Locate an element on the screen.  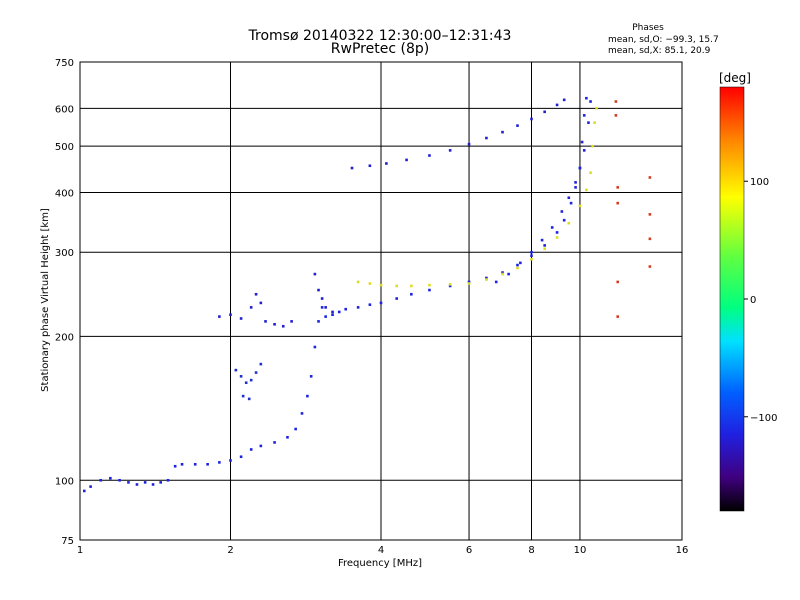
x-tick-label: 10 is located at coordinates (580, 550).